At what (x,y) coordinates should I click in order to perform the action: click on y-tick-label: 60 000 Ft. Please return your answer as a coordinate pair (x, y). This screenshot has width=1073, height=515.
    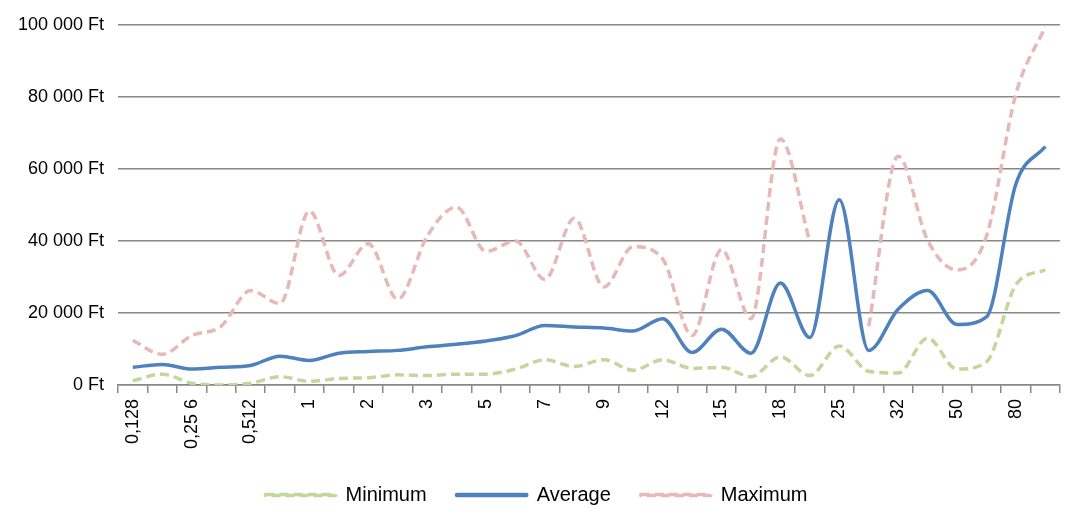
    Looking at the image, I should click on (66, 167).